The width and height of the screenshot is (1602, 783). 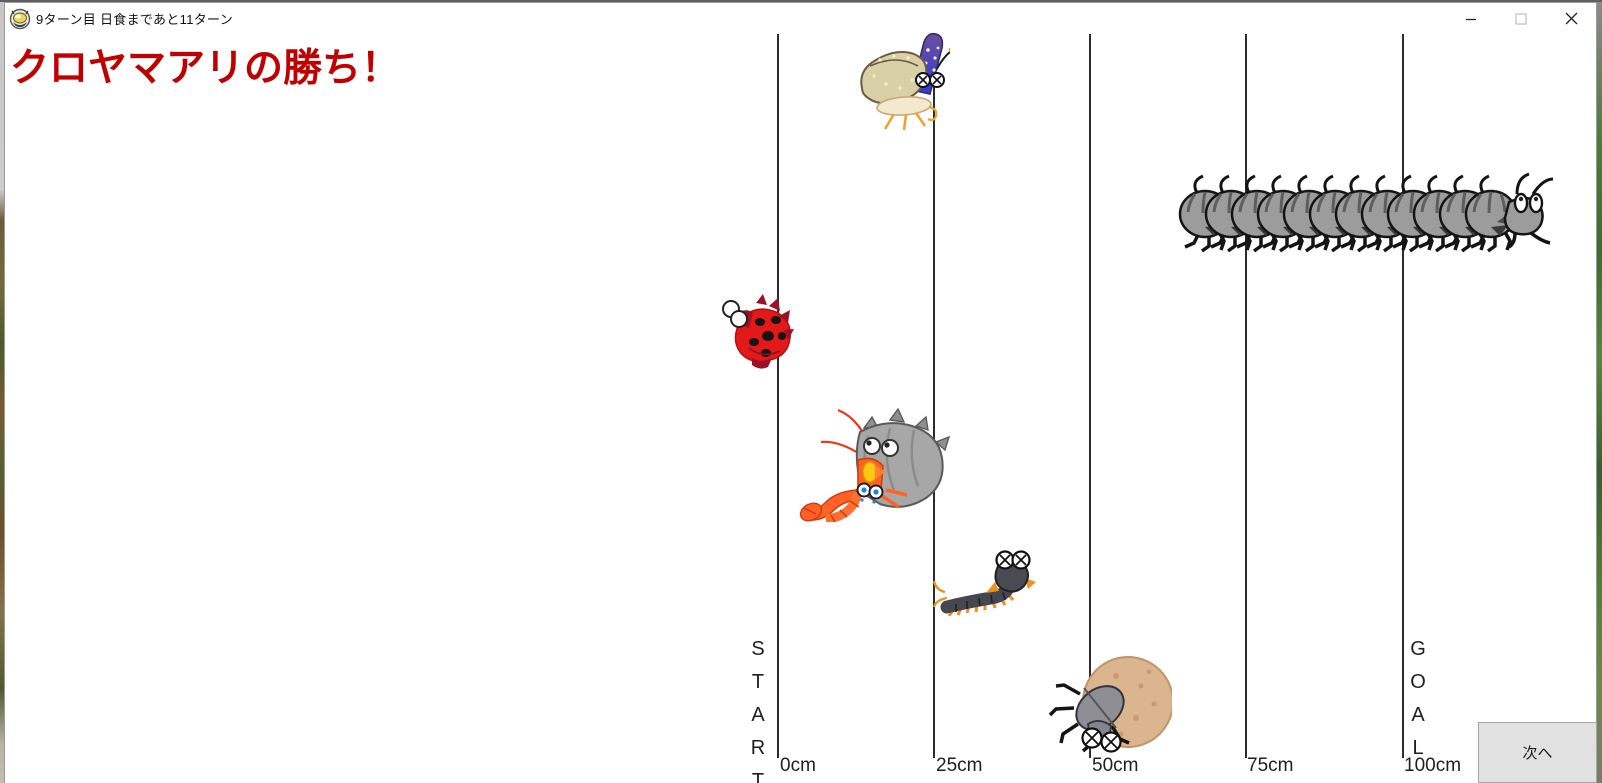 I want to click on window-title: 9ターン目 日食まであと11ターン, so click(x=135, y=19).